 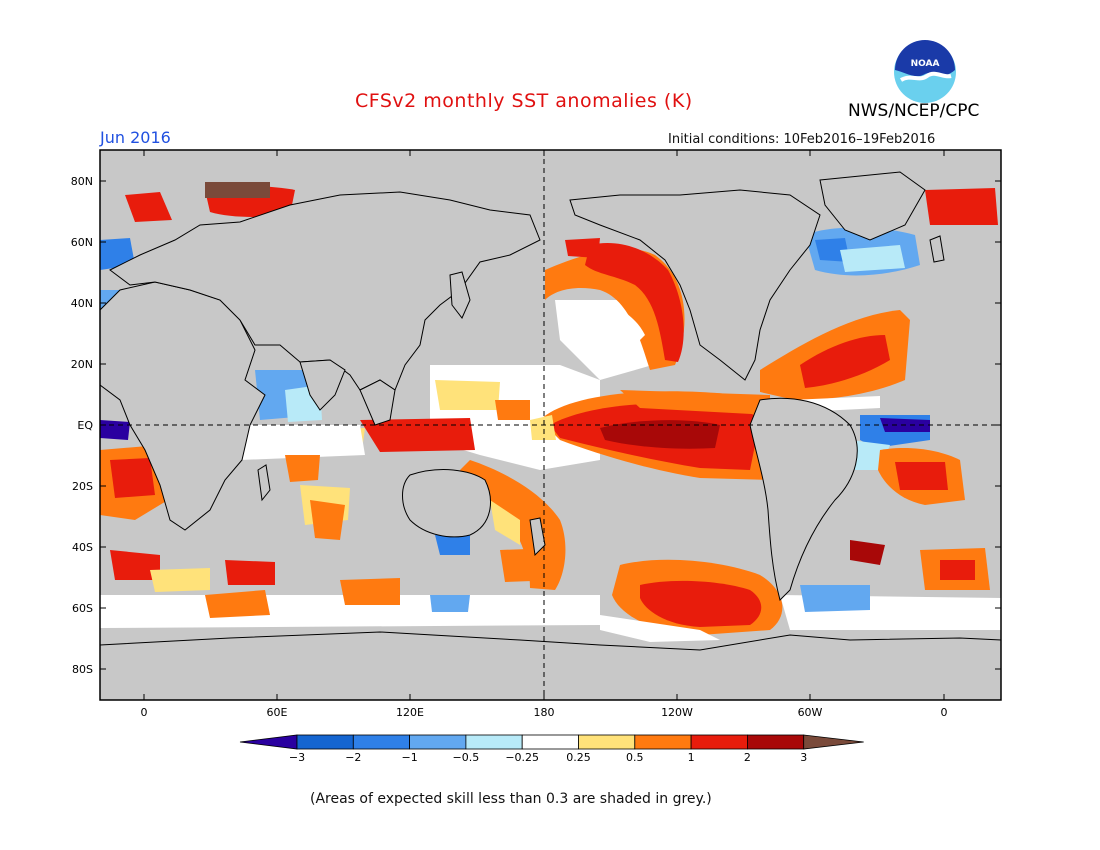 What do you see at coordinates (250, 572) in the screenshot?
I see `anomaly-so-red-w` at bounding box center [250, 572].